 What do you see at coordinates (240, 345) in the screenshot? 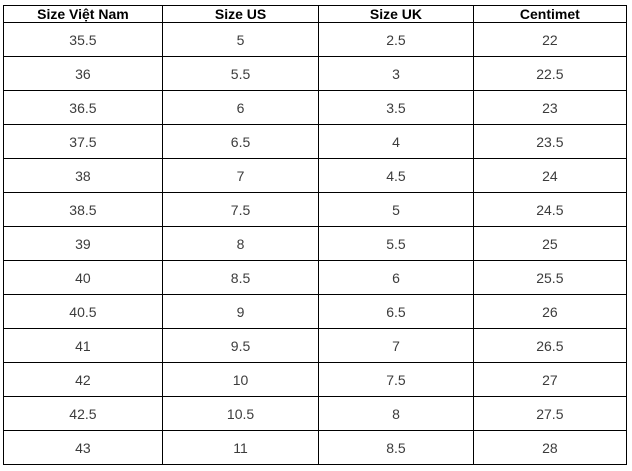
I see `table-cell: 9.5` at bounding box center [240, 345].